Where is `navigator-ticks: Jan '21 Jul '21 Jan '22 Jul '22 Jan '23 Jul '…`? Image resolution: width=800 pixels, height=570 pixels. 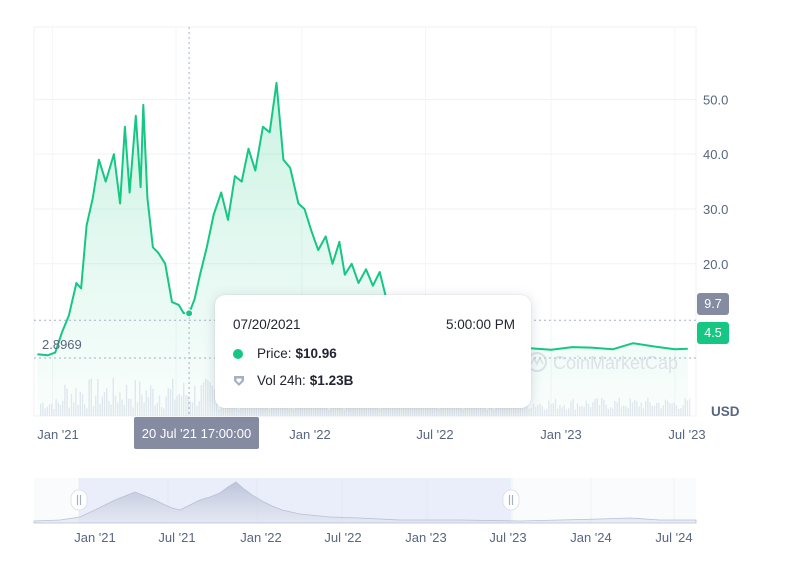 navigator-ticks: Jan '21 Jul '21 Jan '22 Jul '22 Jan '23 Jul '… is located at coordinates (383, 537).